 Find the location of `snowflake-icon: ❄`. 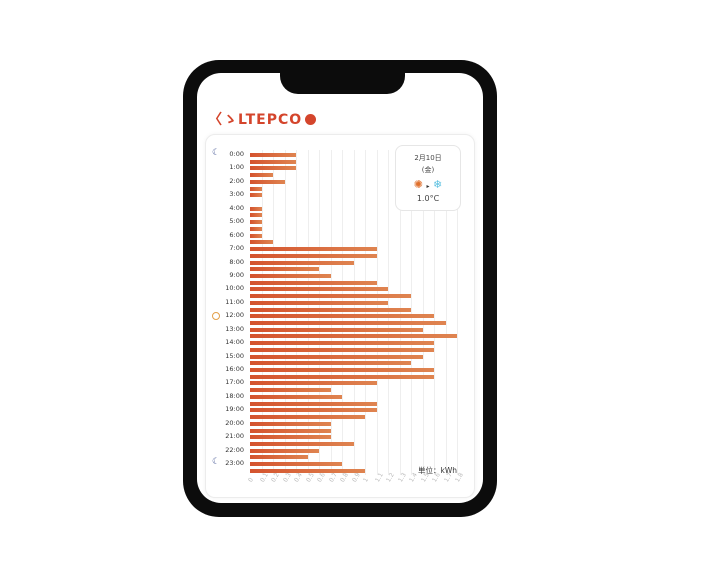

snowflake-icon: ❄ is located at coordinates (438, 184).